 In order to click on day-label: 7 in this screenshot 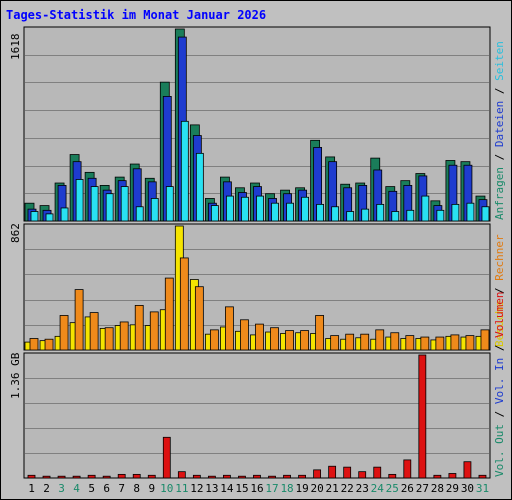, I will do `click(121, 488)`.